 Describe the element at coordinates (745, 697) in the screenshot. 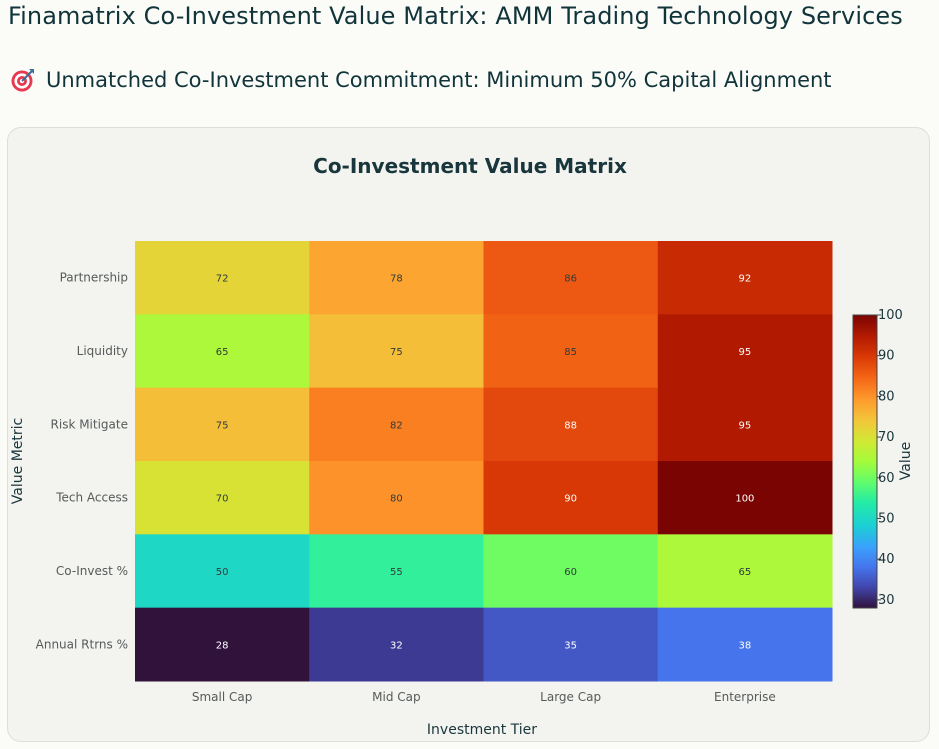

I see `x-tick-label: Enterprise` at that location.